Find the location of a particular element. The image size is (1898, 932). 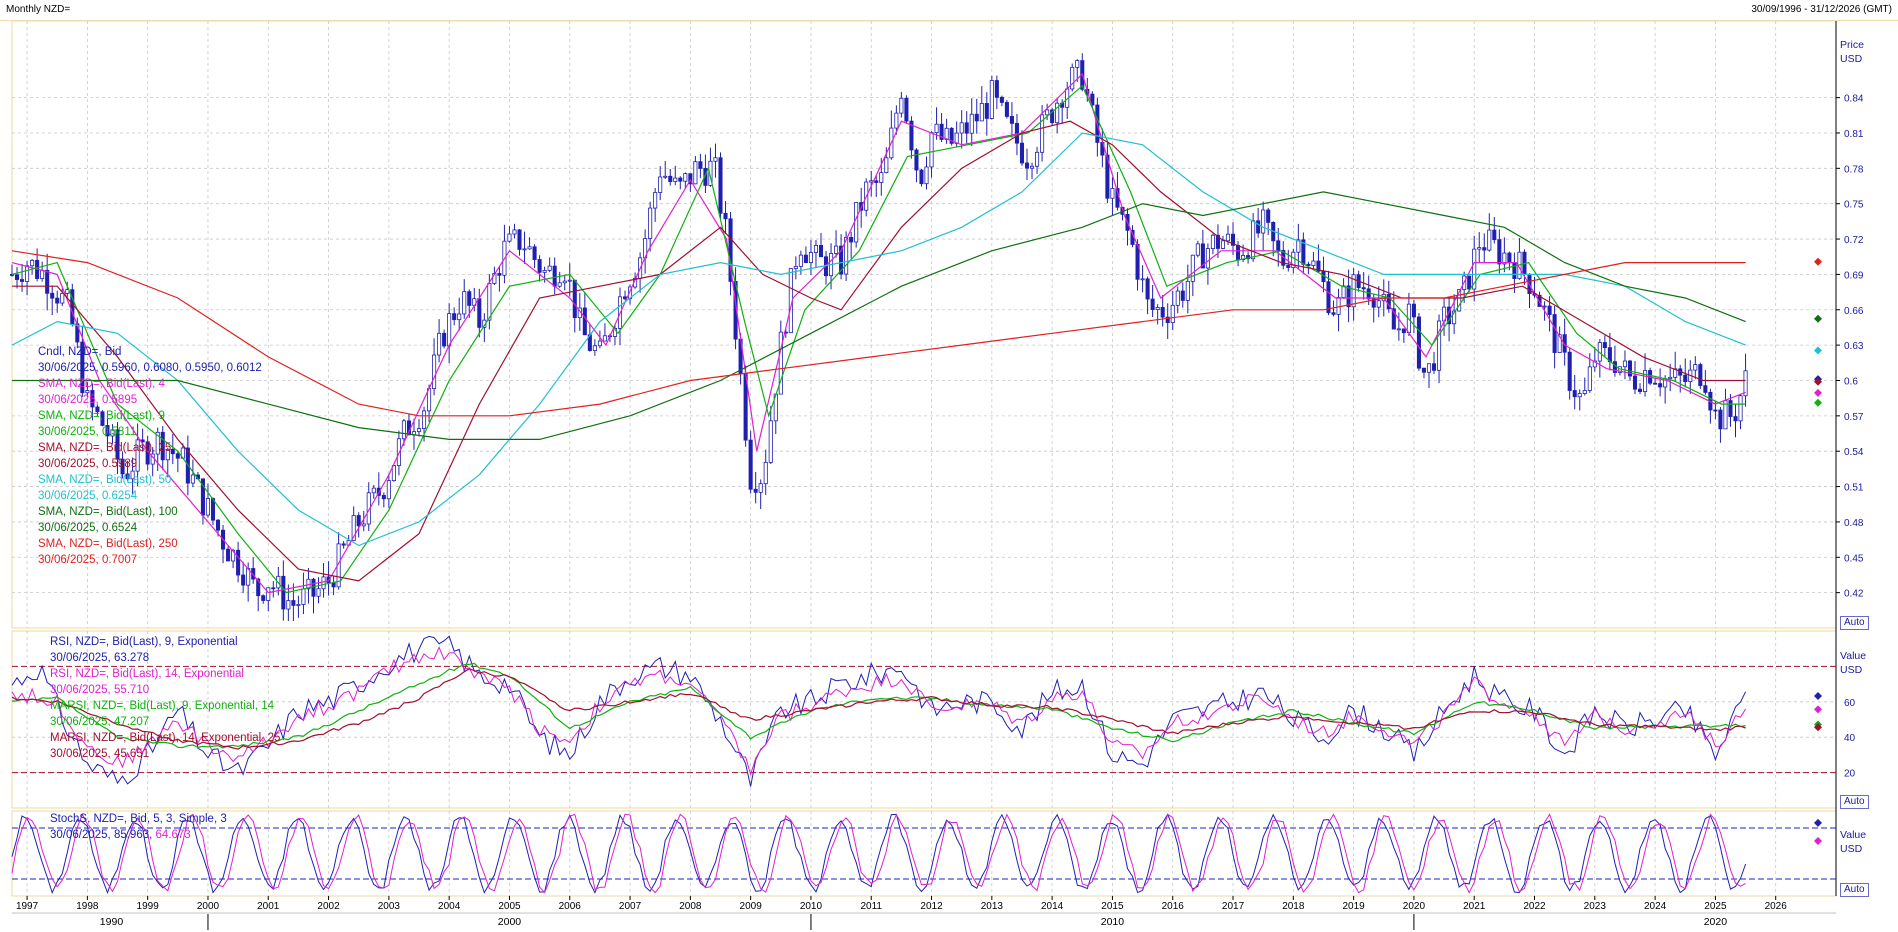

price-tick-label: 0.57 is located at coordinates (1854, 417).